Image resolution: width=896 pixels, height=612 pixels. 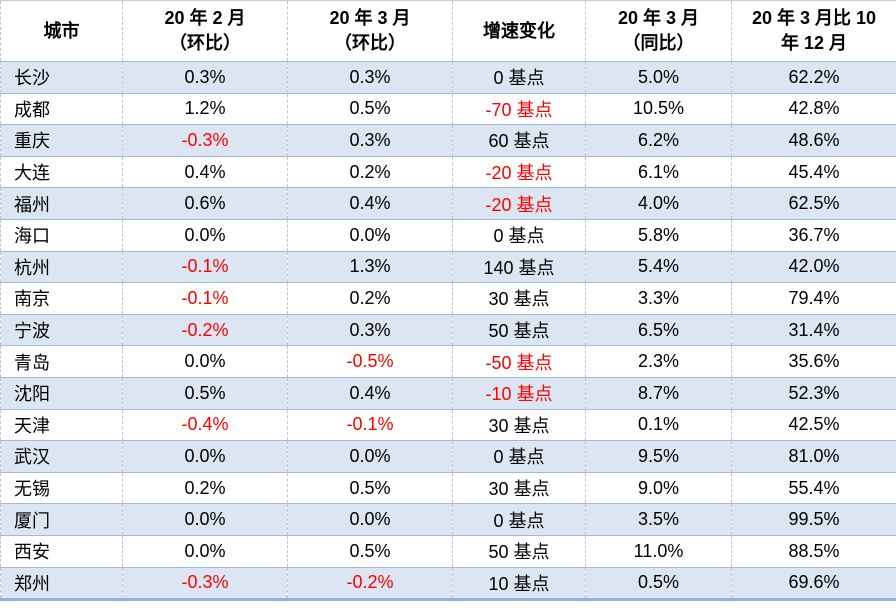 What do you see at coordinates (813, 140) in the screenshot?
I see `vs-dec2010-cell: 48.6%` at bounding box center [813, 140].